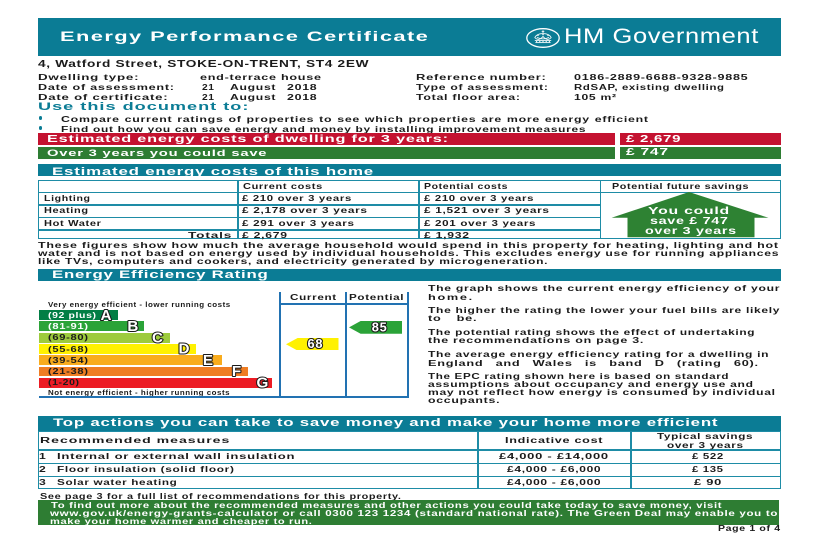  I want to click on svg-text: 85, so click(380, 327).